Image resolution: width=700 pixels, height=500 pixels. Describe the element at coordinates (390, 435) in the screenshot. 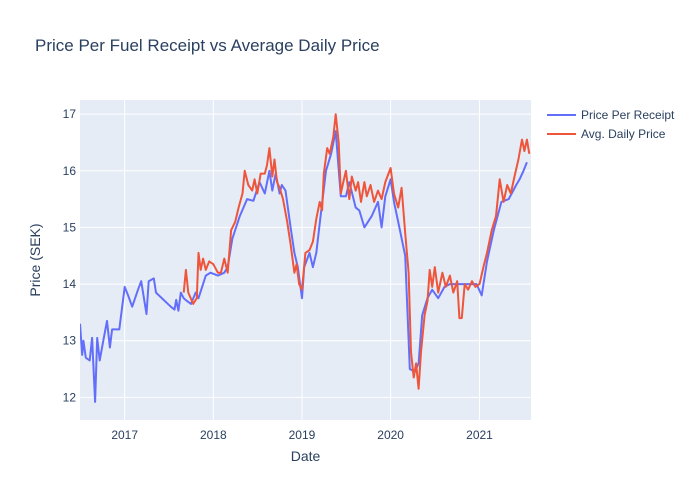

I see `x-tick-label: 2020` at that location.